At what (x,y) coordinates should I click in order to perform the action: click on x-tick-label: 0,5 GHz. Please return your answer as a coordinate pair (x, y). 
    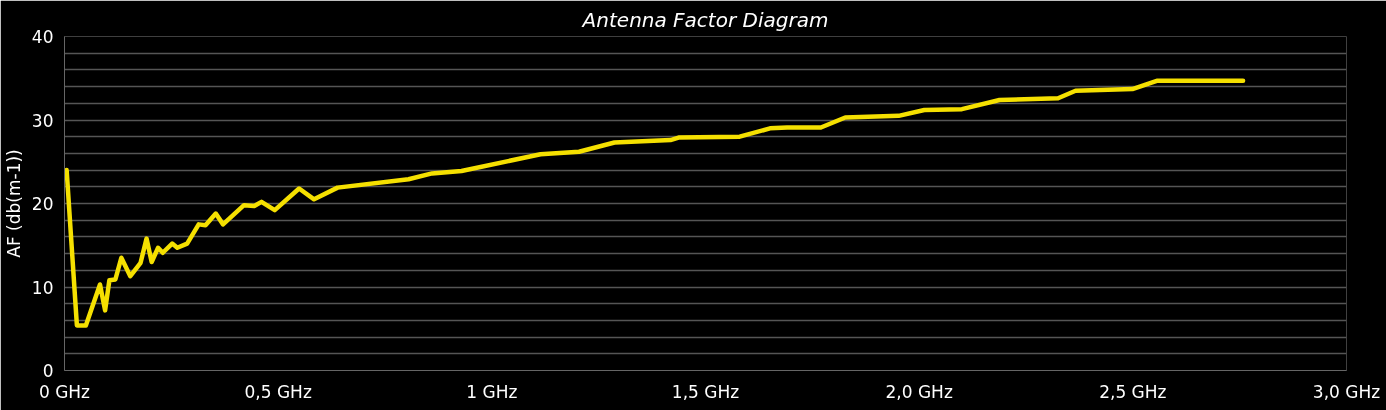
    Looking at the image, I should click on (278, 391).